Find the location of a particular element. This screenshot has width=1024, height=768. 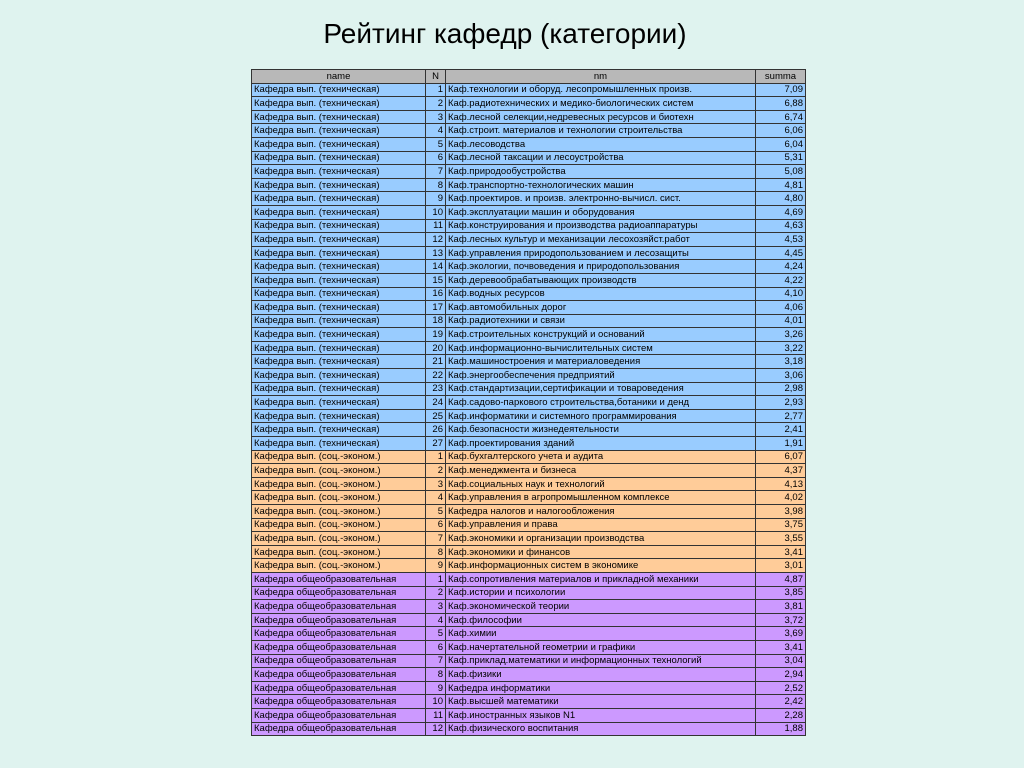

cell-summa: 1,88 is located at coordinates (780, 729).